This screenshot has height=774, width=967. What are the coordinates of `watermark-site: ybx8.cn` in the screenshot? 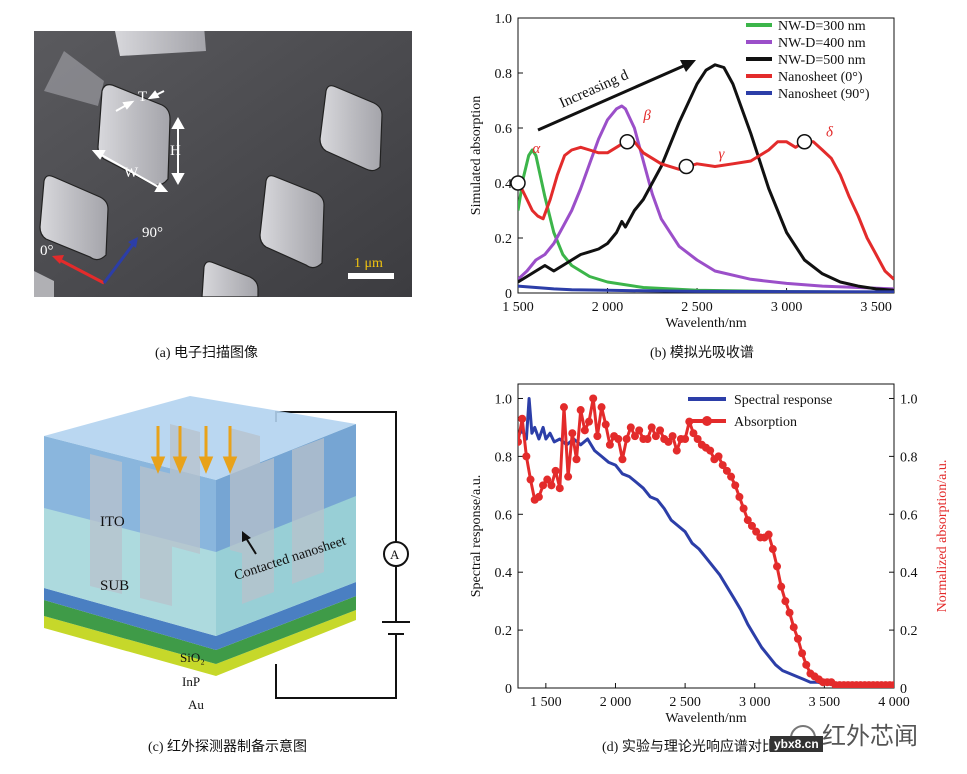 It's located at (796, 744).